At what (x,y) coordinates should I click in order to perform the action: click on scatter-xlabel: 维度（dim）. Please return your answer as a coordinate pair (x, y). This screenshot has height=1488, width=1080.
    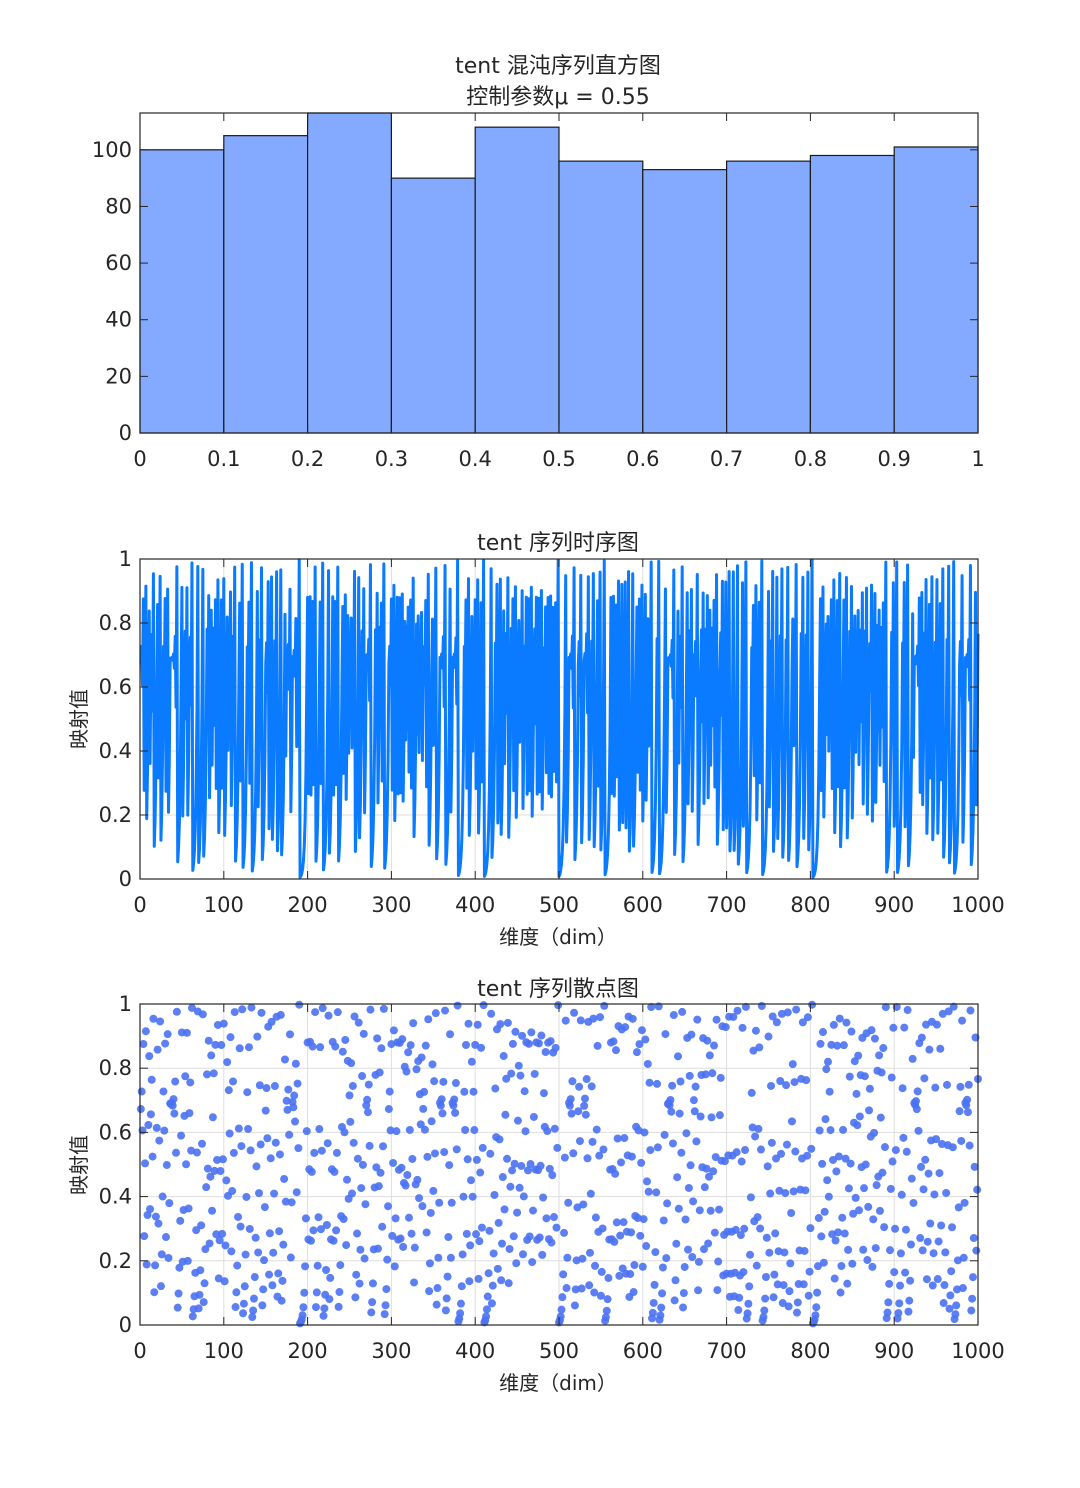
    Looking at the image, I should click on (558, 1383).